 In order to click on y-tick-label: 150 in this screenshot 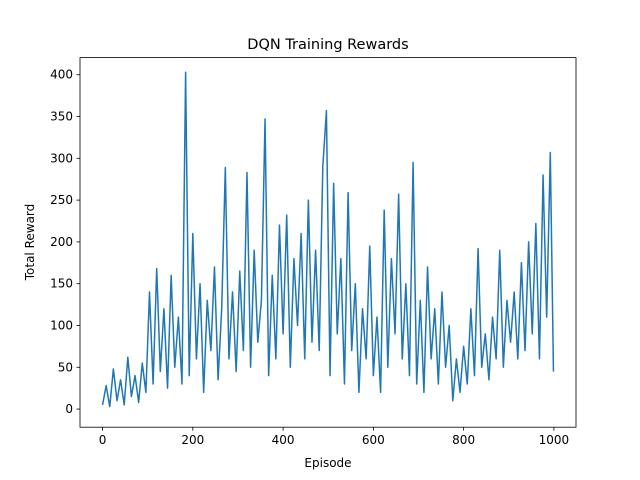, I will do `click(61, 284)`.